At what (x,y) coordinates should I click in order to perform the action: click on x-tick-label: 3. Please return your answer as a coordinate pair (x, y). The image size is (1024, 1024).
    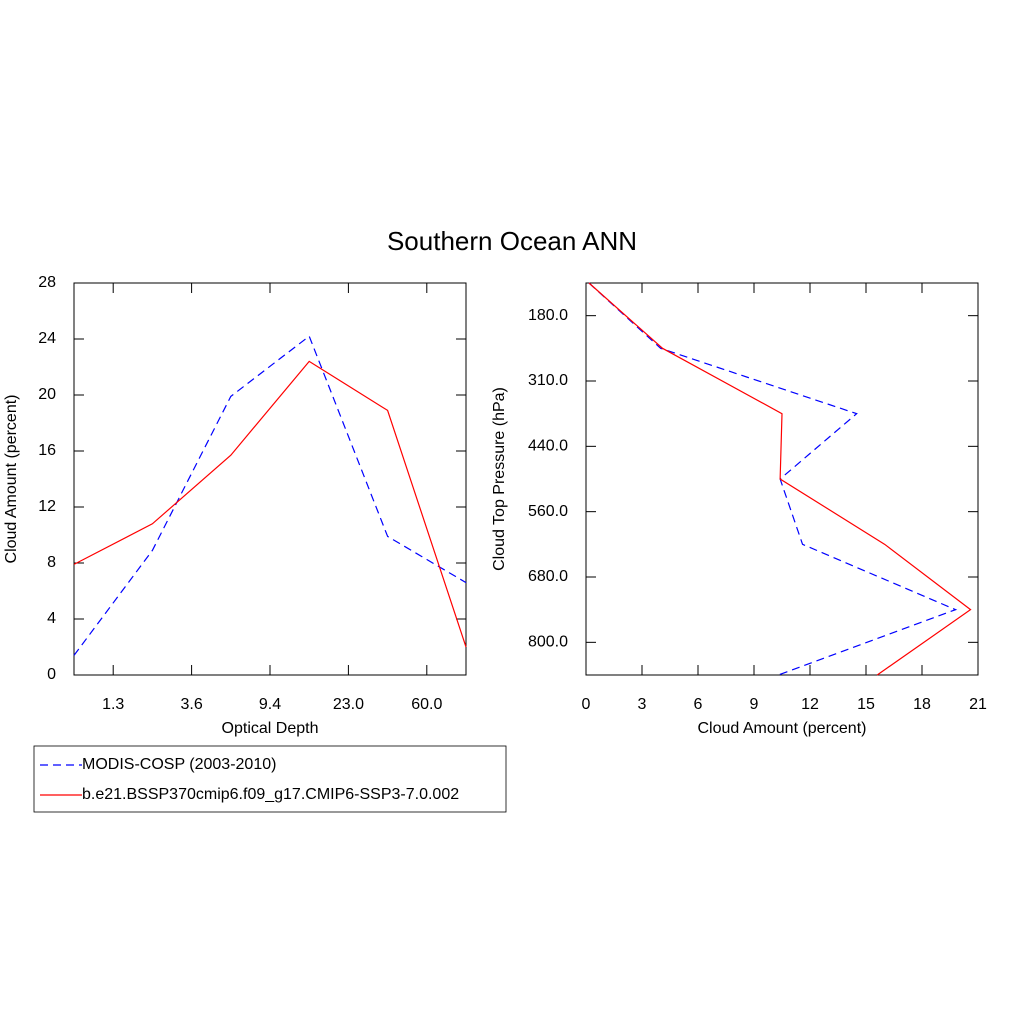
    Looking at the image, I should click on (642, 704).